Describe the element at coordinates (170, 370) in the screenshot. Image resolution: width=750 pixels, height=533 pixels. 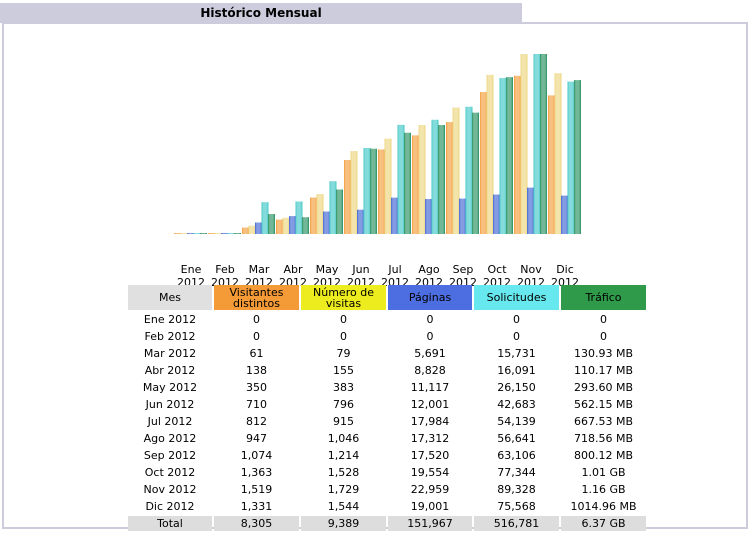
I see `month-cell: Abr 2012` at that location.